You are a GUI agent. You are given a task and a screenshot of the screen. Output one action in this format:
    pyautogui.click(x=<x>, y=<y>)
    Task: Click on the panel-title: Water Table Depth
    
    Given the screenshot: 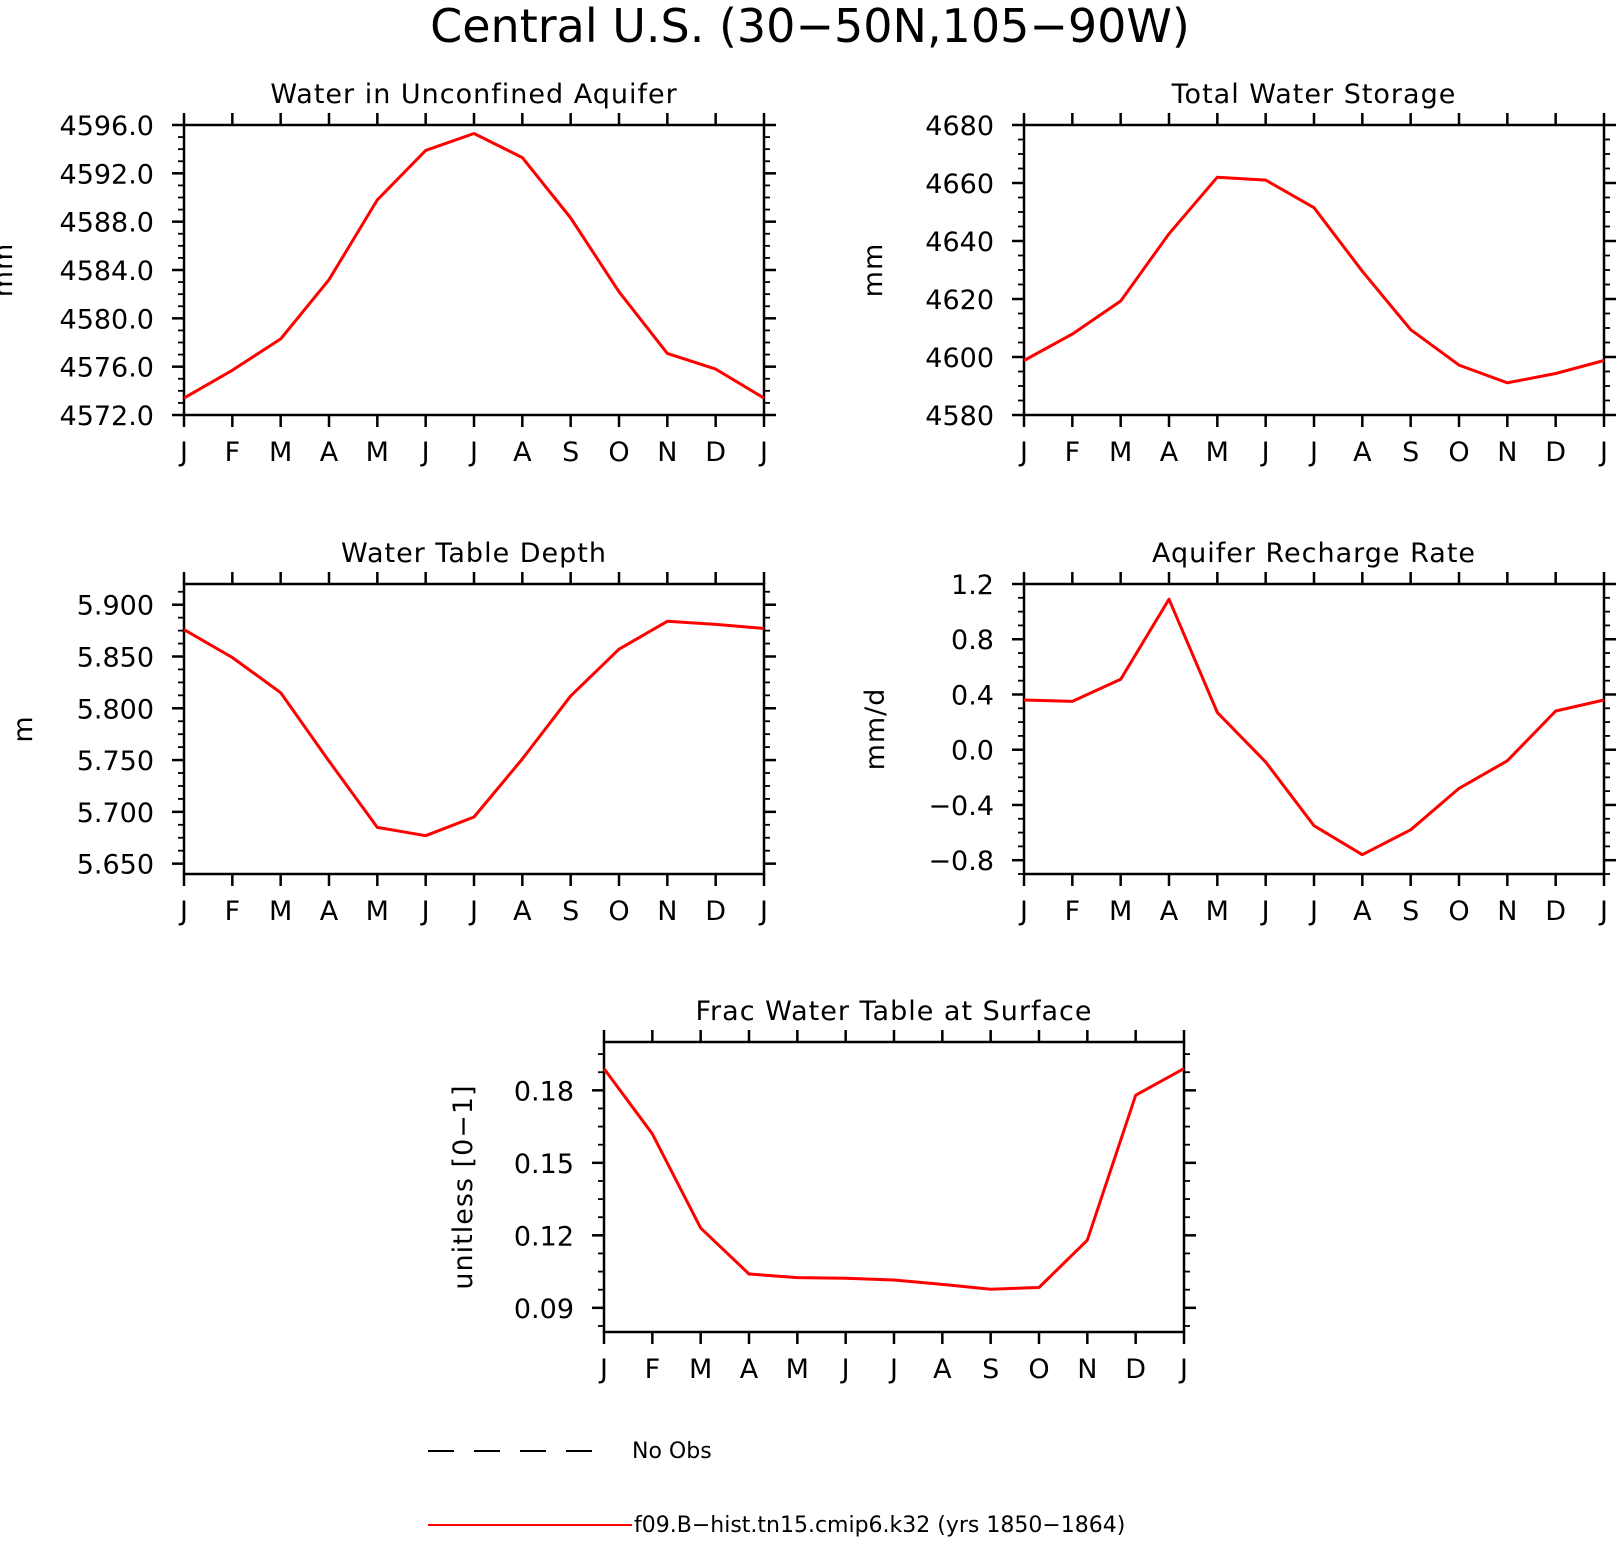 What is the action you would take?
    pyautogui.click(x=474, y=553)
    